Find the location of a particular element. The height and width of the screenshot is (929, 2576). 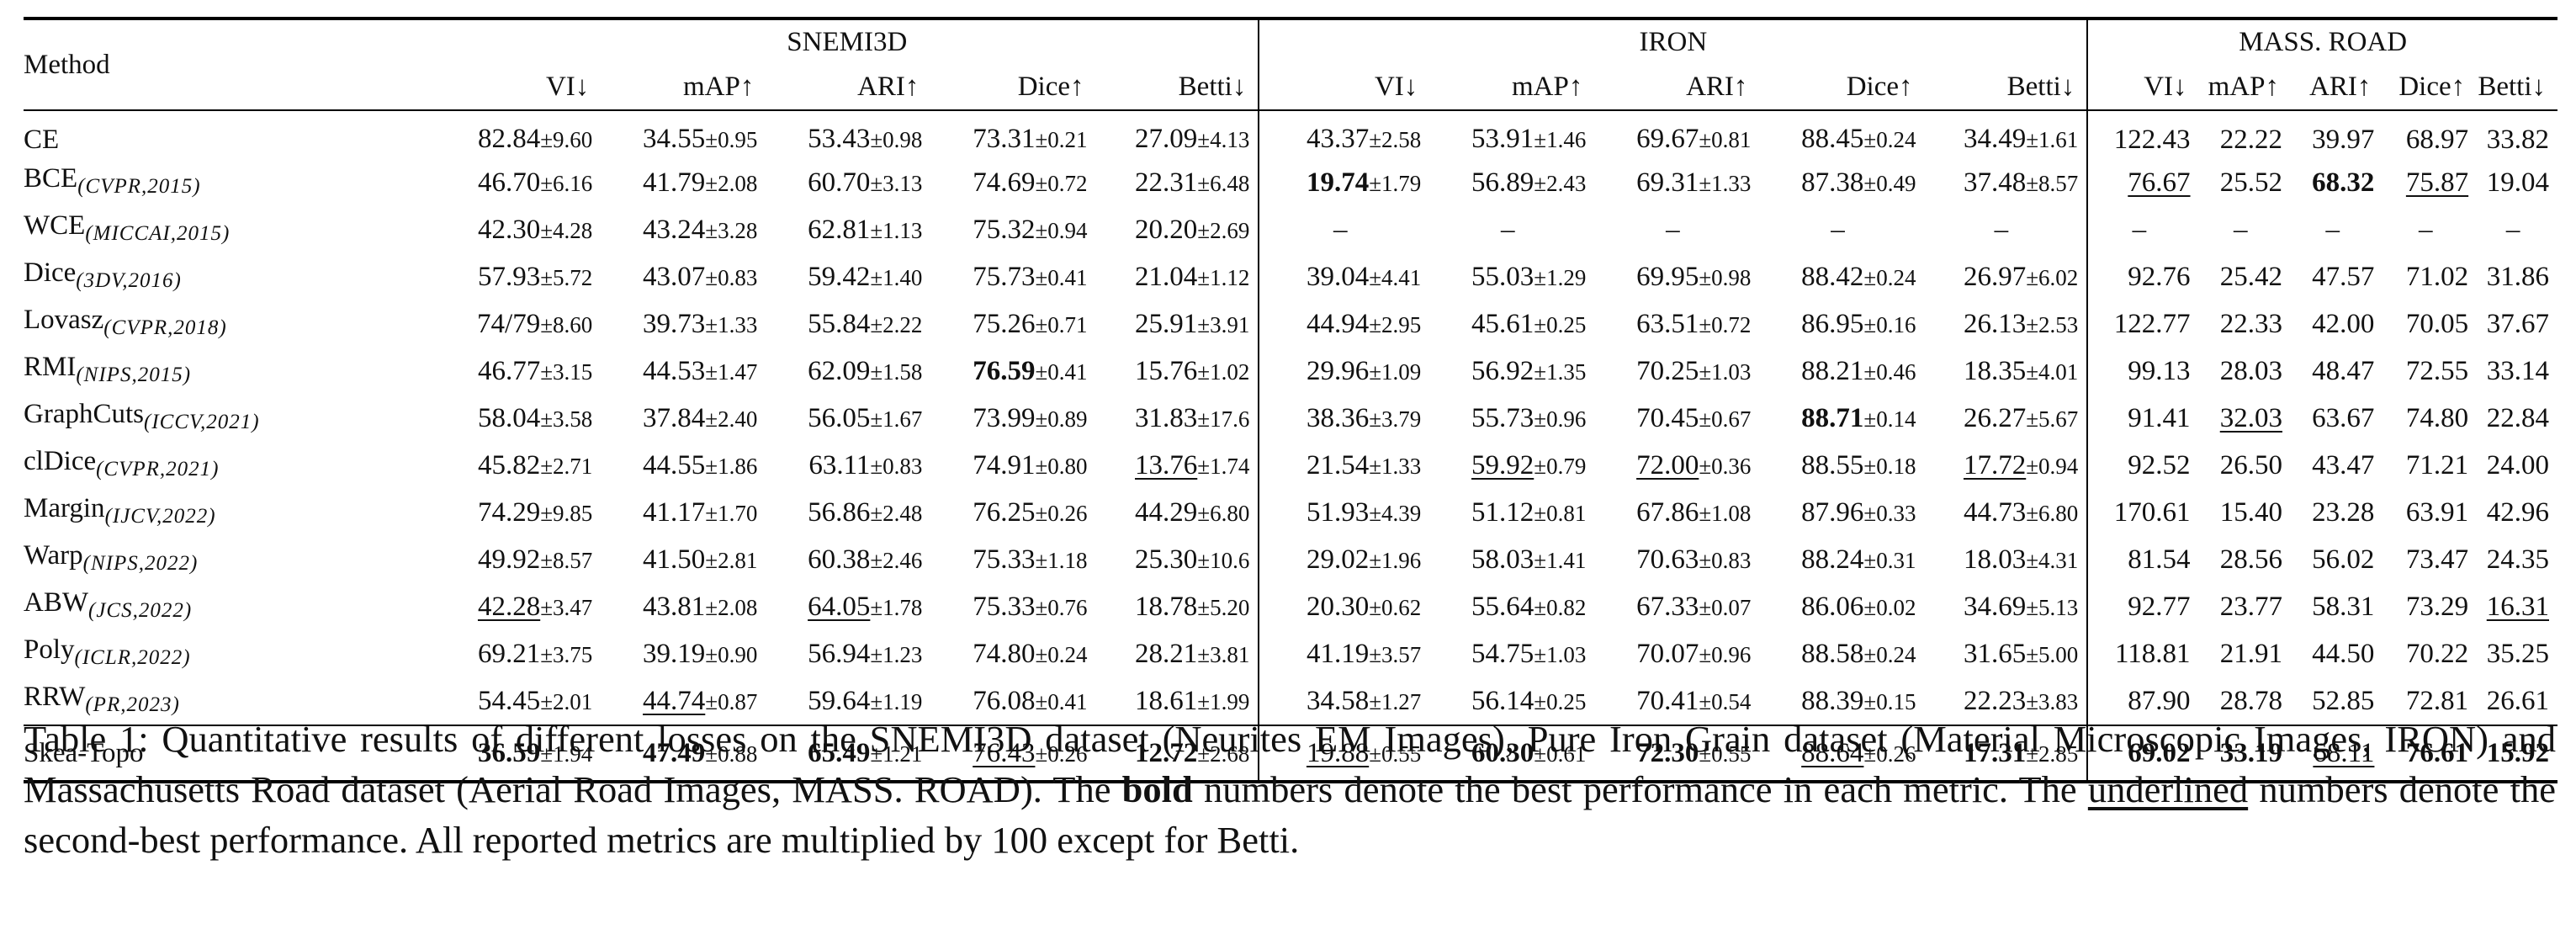

value-cell: 18.35±4.01 is located at coordinates (2007, 371).